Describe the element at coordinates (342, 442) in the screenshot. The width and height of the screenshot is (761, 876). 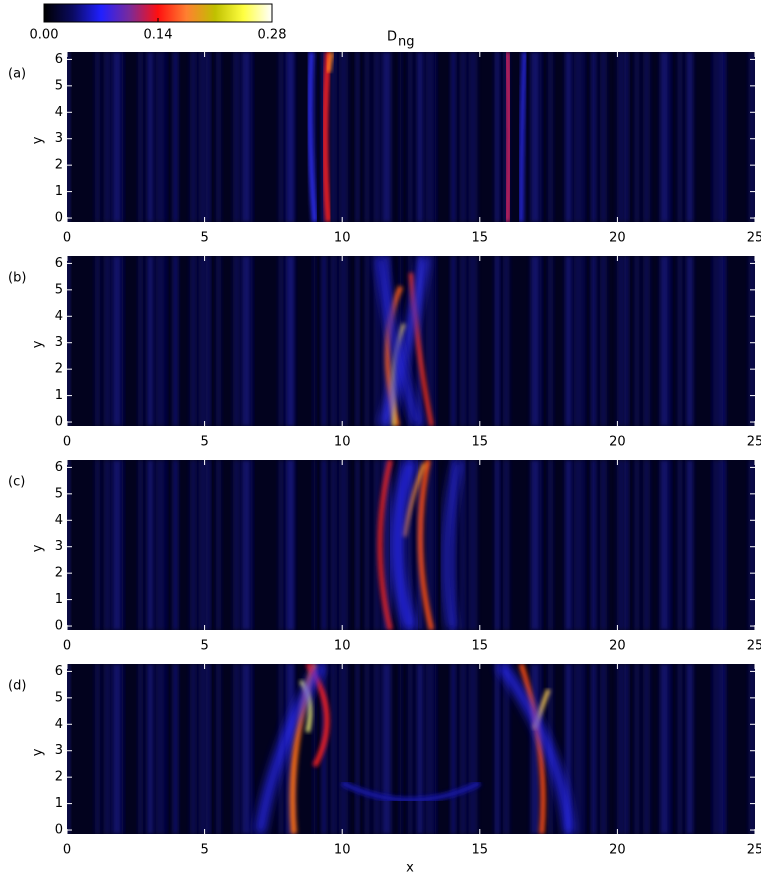
I see `x-tick-label: 10` at that location.